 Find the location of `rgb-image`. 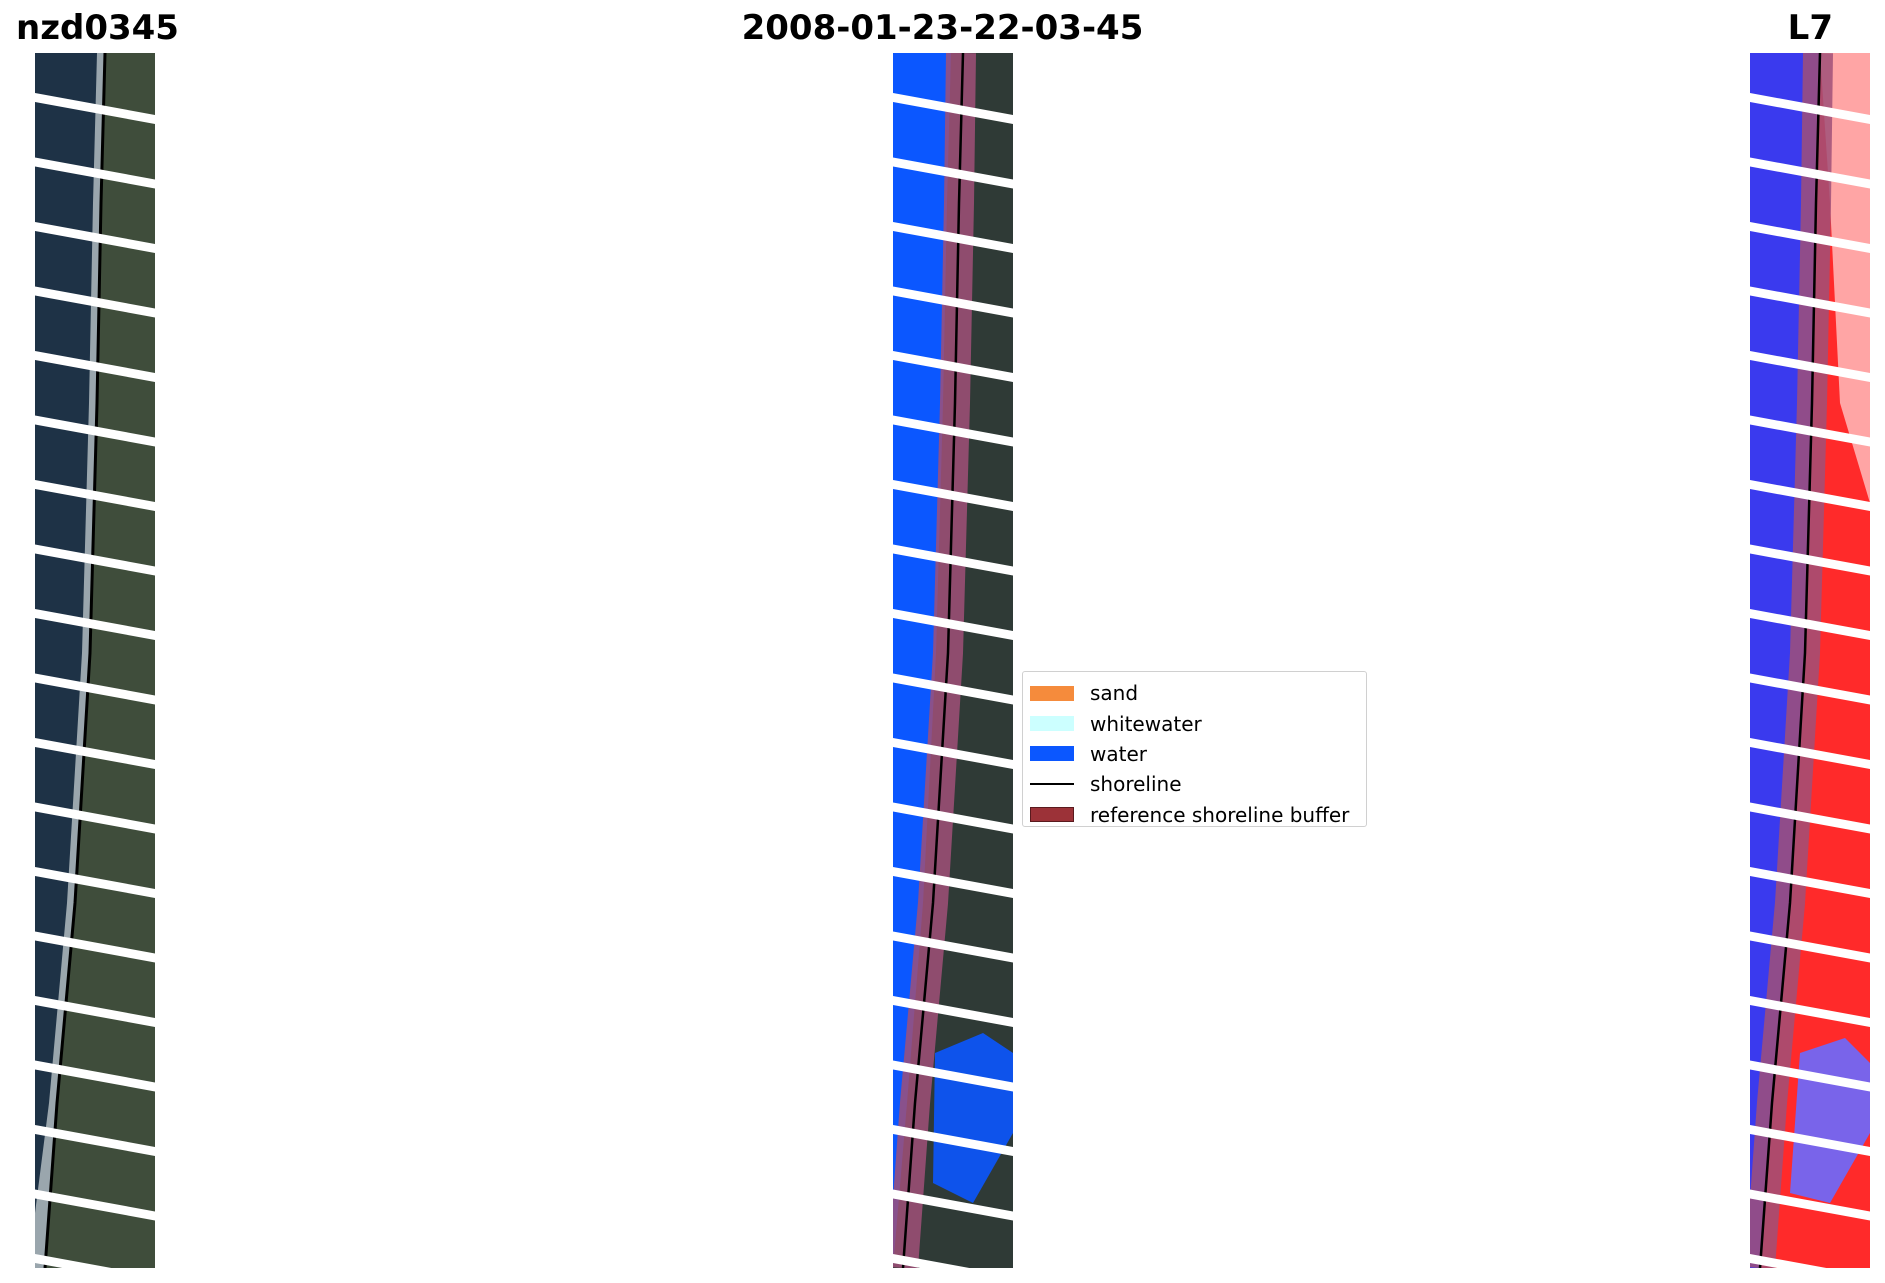

rgb-image is located at coordinates (95, 660).